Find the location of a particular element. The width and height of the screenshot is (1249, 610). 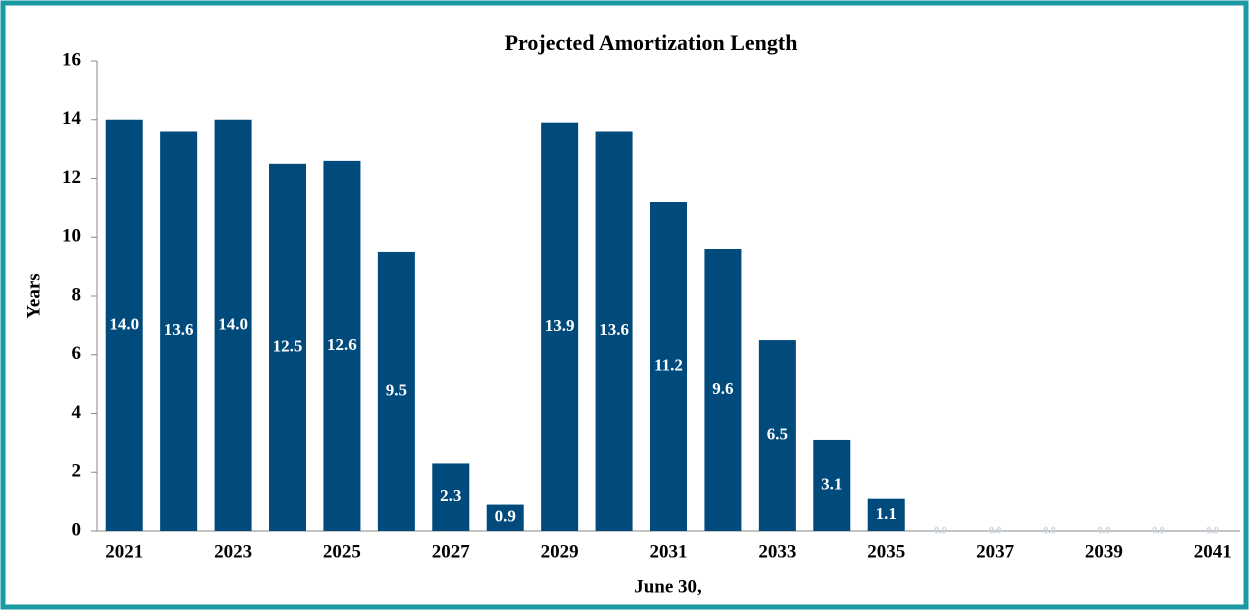

y-tick-label: 8 is located at coordinates (77, 294).